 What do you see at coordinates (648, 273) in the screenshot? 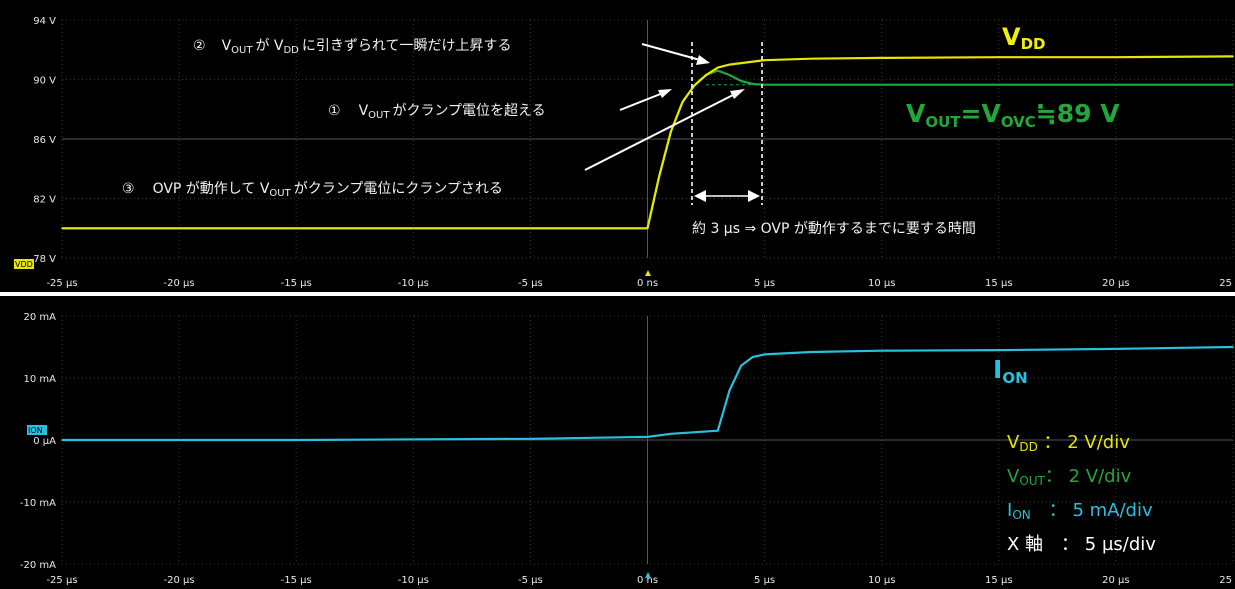
I see `trigger-marker-top` at bounding box center [648, 273].